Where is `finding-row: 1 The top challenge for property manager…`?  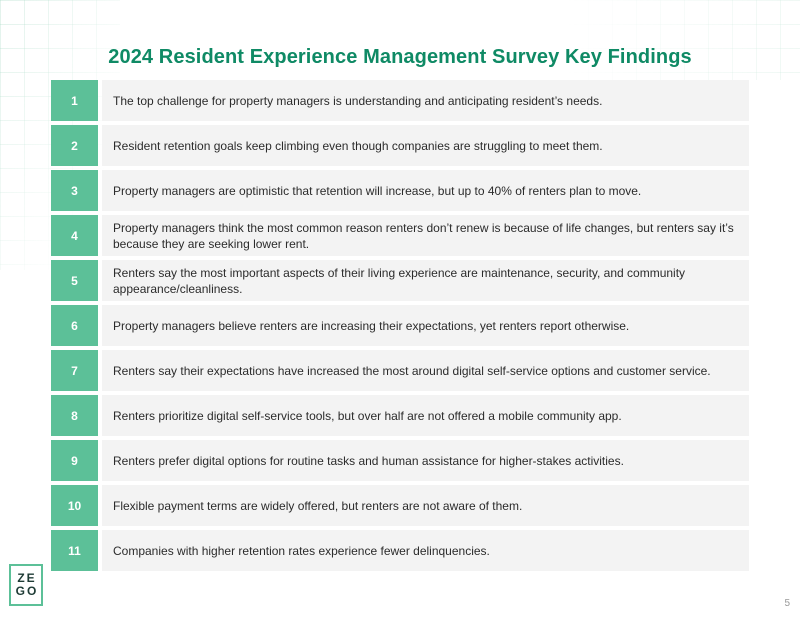
finding-row: 1 The top challenge for property manager… is located at coordinates (400, 100).